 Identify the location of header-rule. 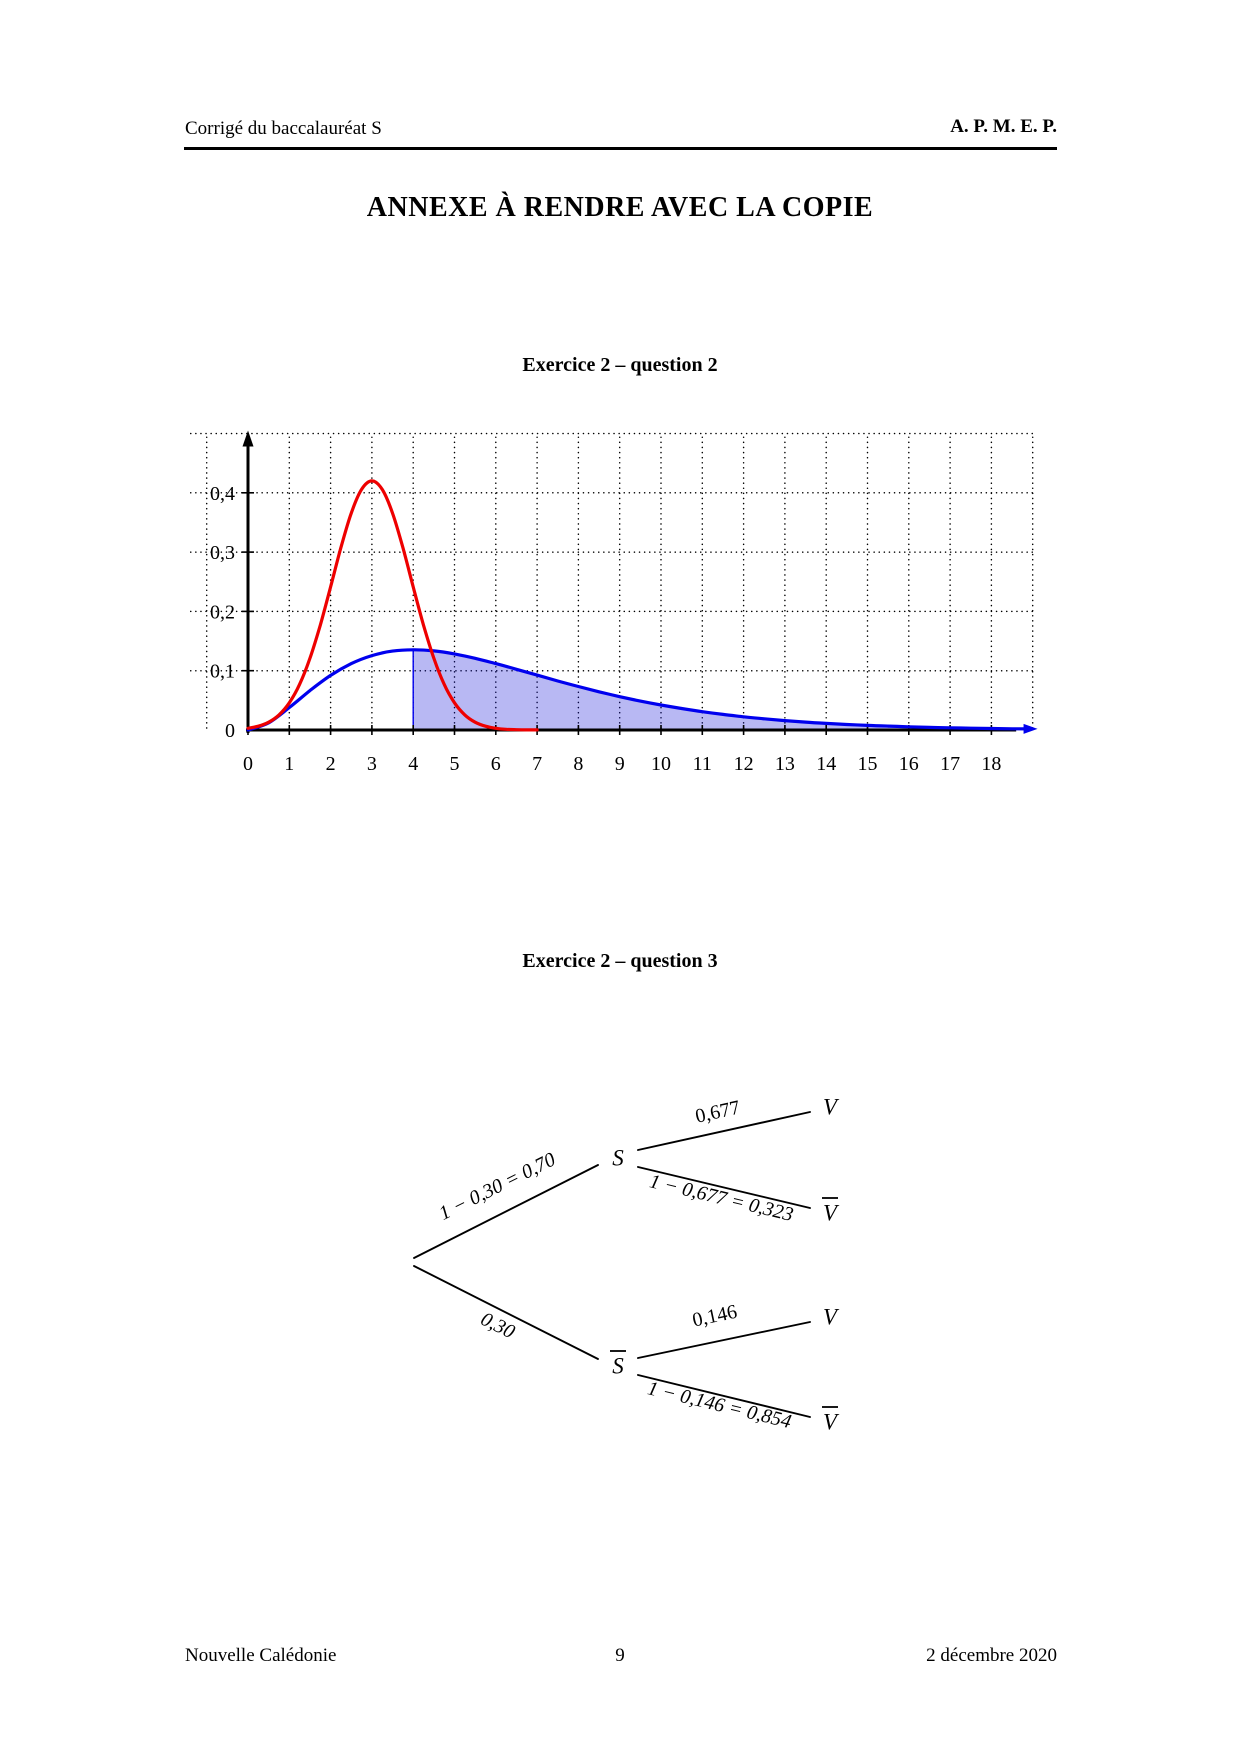
(620, 148).